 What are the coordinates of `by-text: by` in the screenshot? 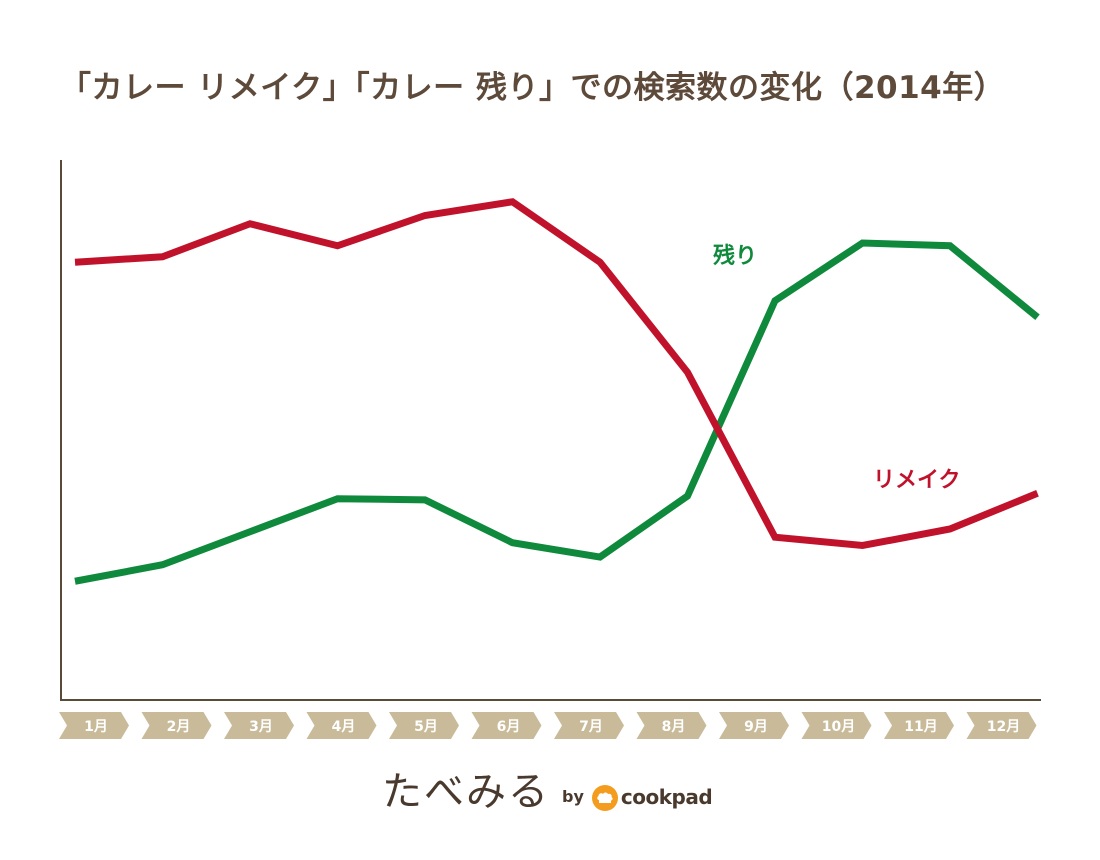 It's located at (573, 796).